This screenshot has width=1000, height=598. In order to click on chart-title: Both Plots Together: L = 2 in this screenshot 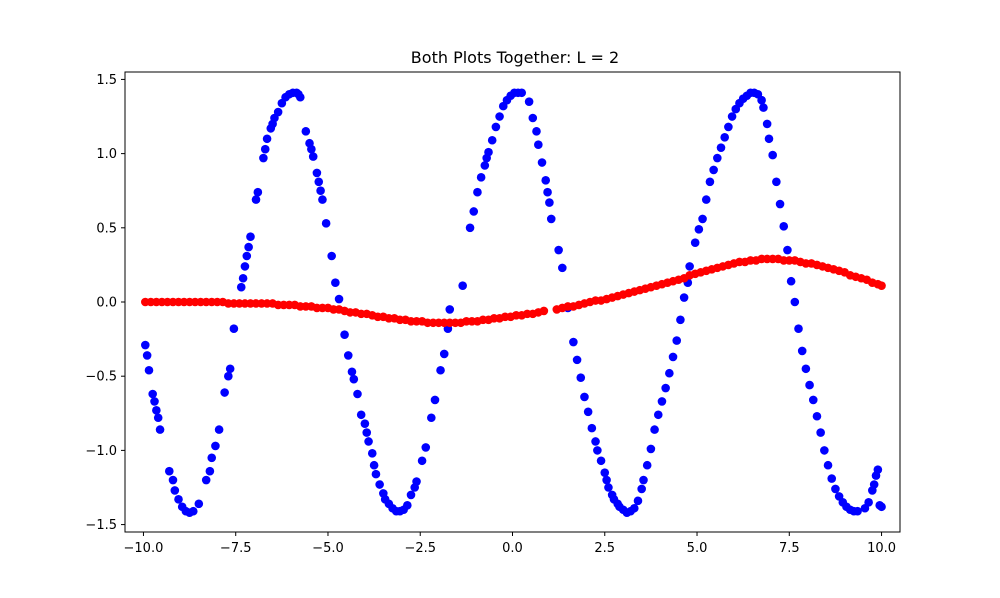, I will do `click(515, 57)`.